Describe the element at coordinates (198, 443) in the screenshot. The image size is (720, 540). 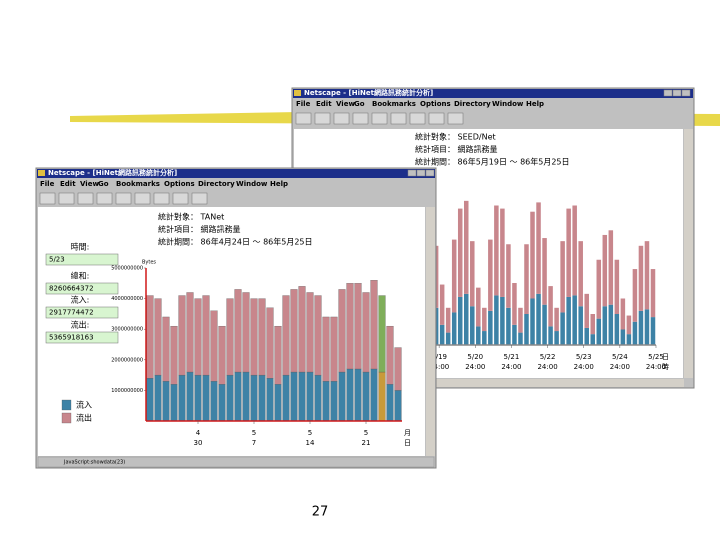
I see `x-tick-sublabel: 30` at that location.